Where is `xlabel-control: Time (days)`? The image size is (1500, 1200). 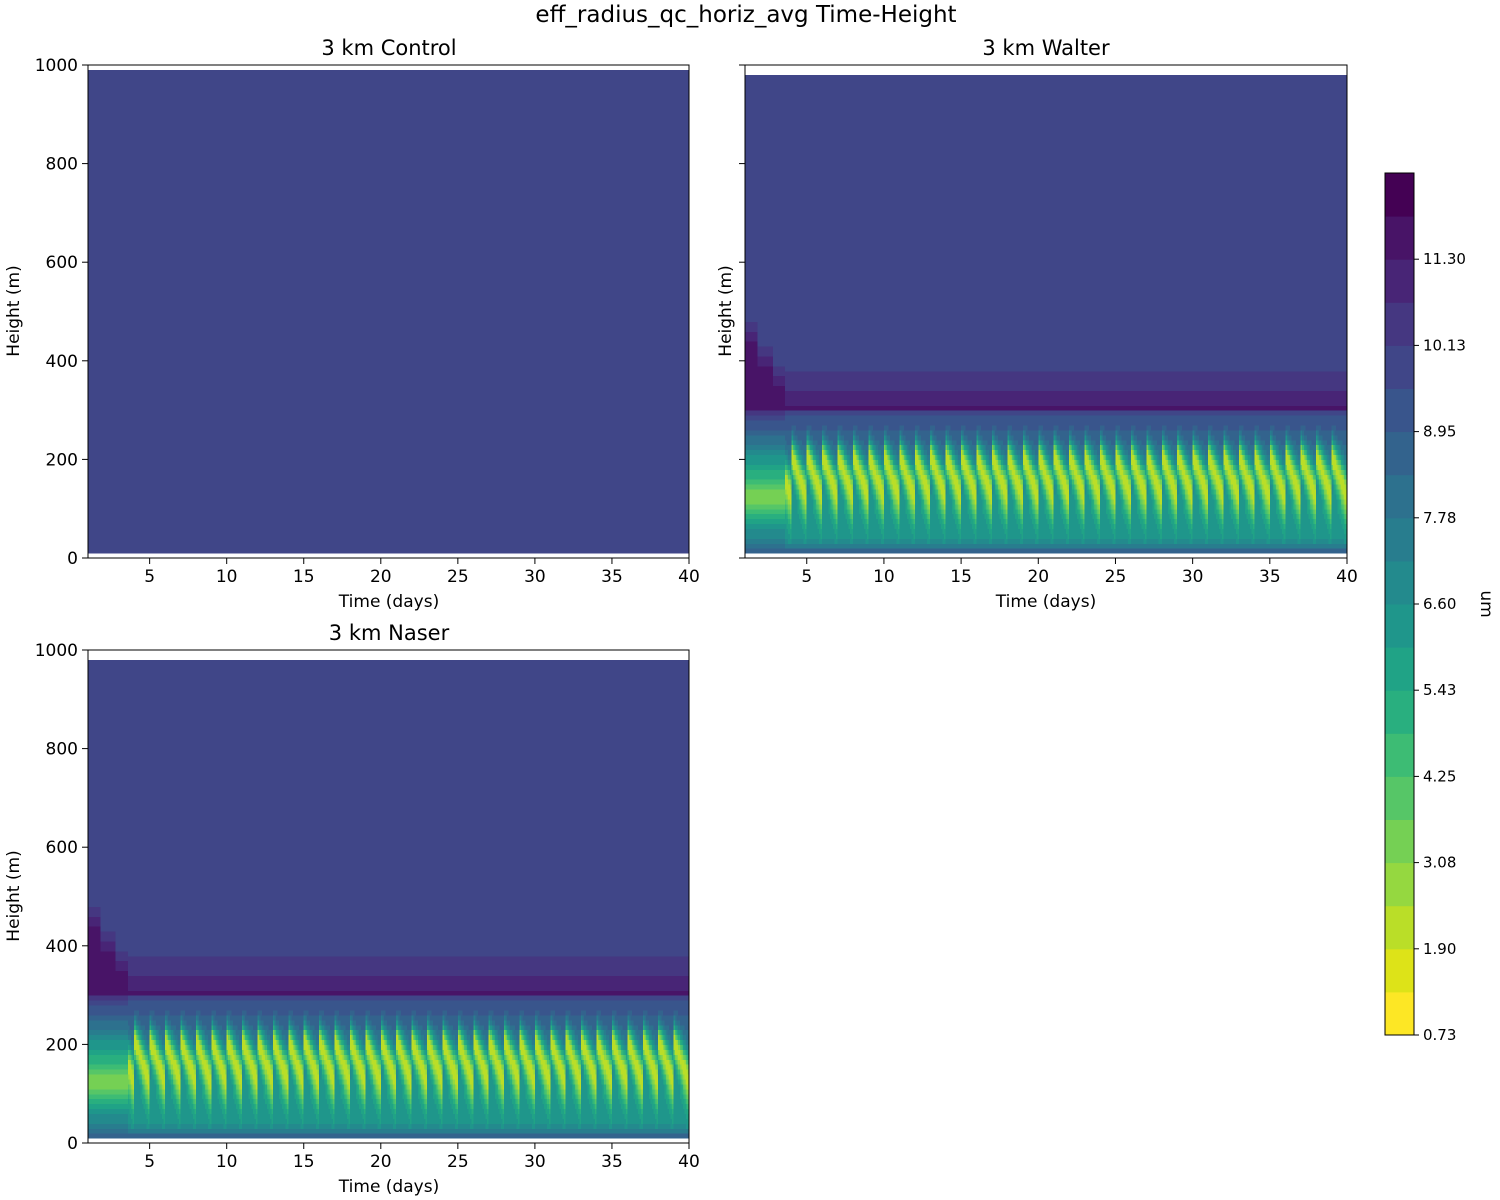
xlabel-control: Time (days) is located at coordinates (388, 602).